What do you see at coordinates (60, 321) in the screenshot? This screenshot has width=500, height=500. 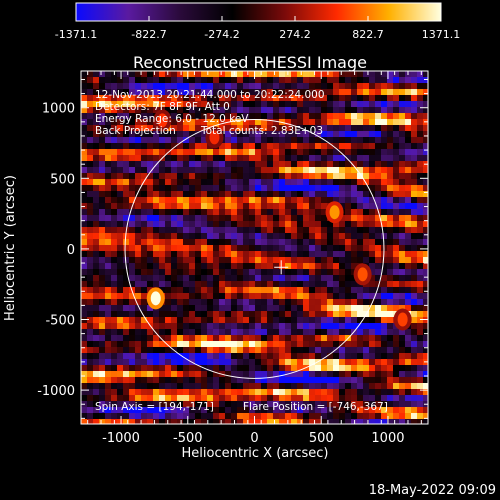 I see `y-tick-label: -500` at bounding box center [60, 321].